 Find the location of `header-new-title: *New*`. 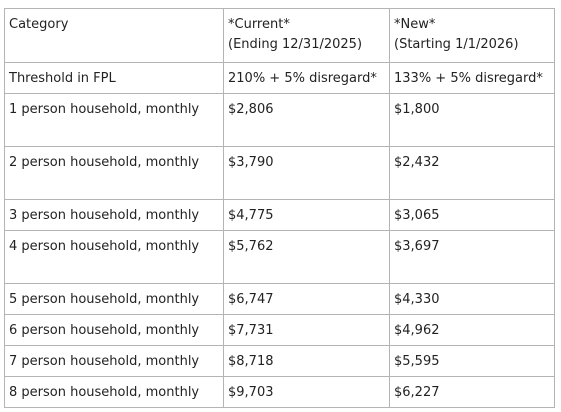

header-new-title: *New* is located at coordinates (415, 24).